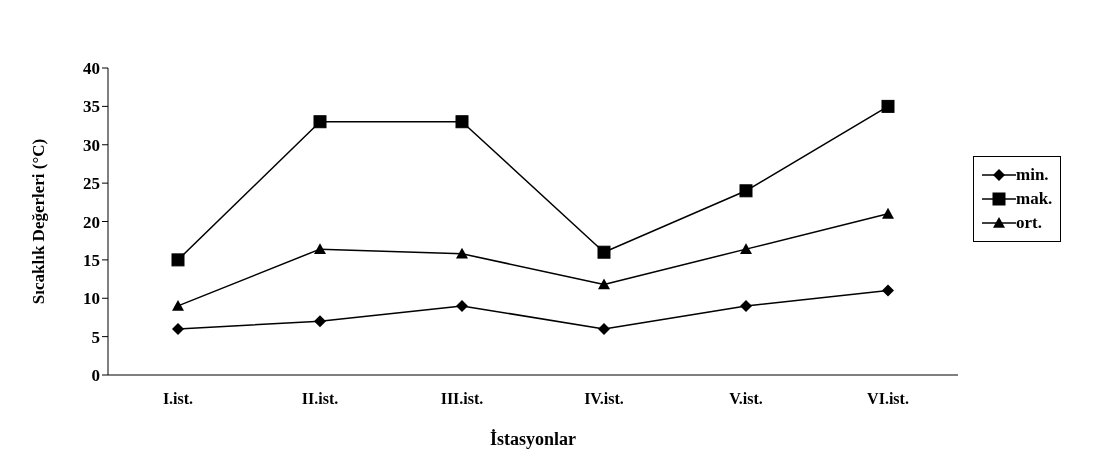 The width and height of the screenshot is (1104, 468). What do you see at coordinates (1029, 223) in the screenshot?
I see `legend-label: ort.` at bounding box center [1029, 223].